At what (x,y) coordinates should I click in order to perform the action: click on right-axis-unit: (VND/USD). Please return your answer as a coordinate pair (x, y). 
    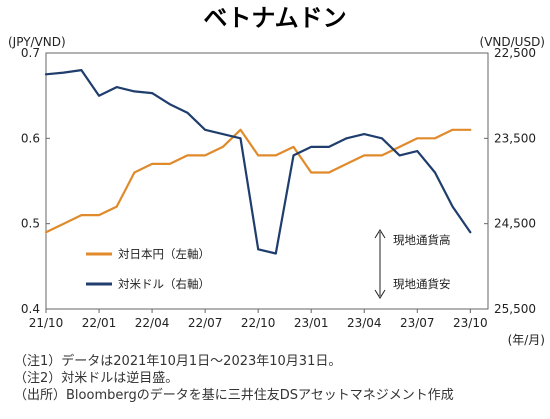
    Looking at the image, I should click on (512, 42).